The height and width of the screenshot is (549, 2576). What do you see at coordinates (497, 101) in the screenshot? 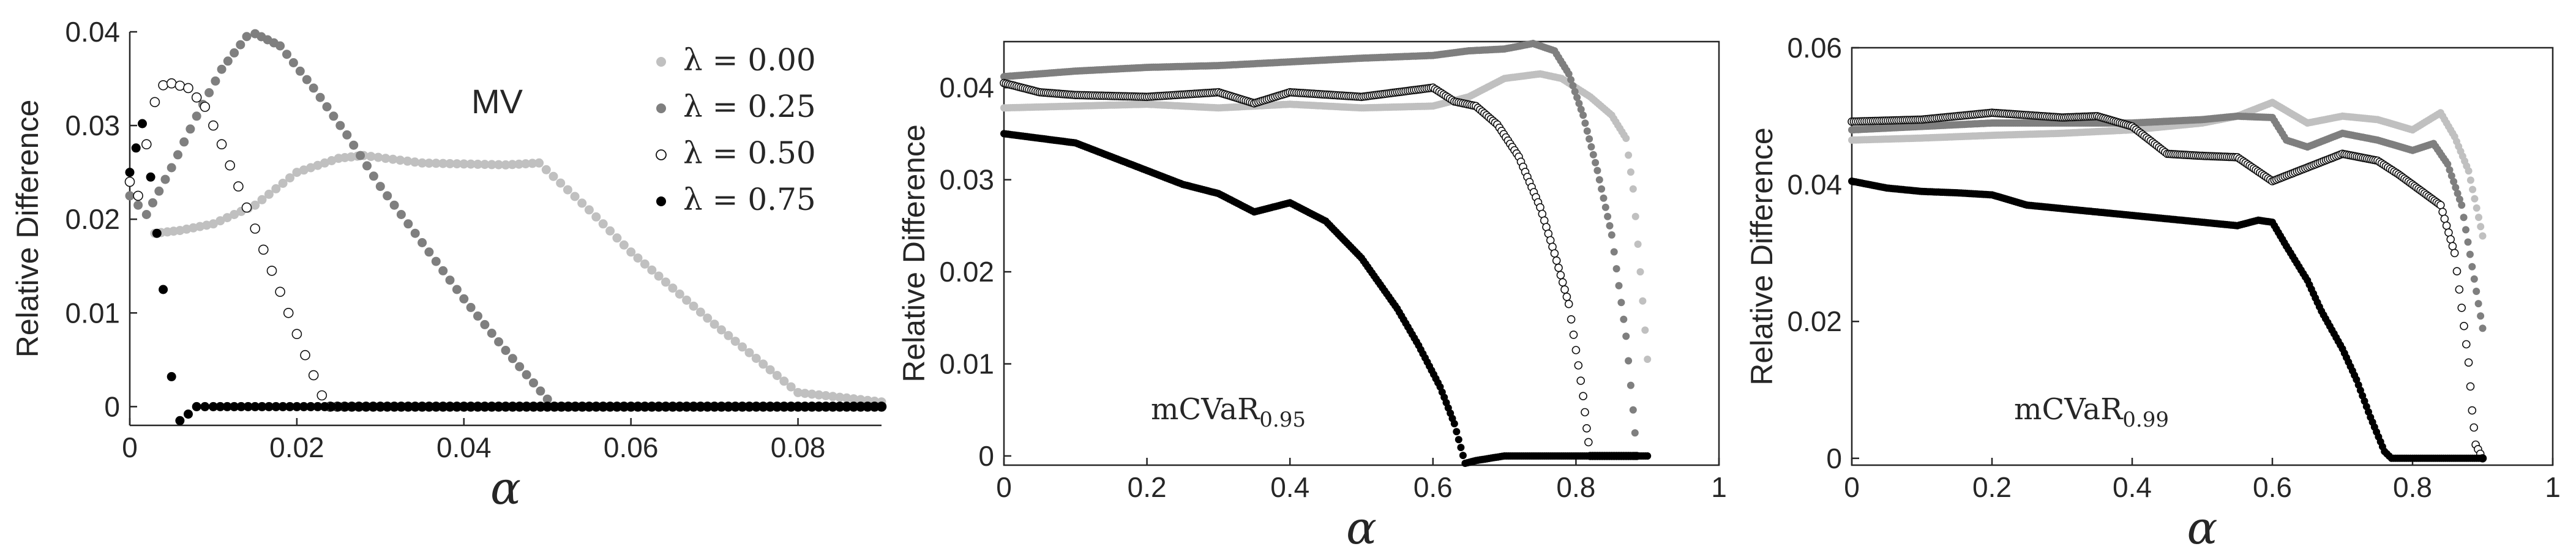
I see `panel-annotation: MV` at bounding box center [497, 101].